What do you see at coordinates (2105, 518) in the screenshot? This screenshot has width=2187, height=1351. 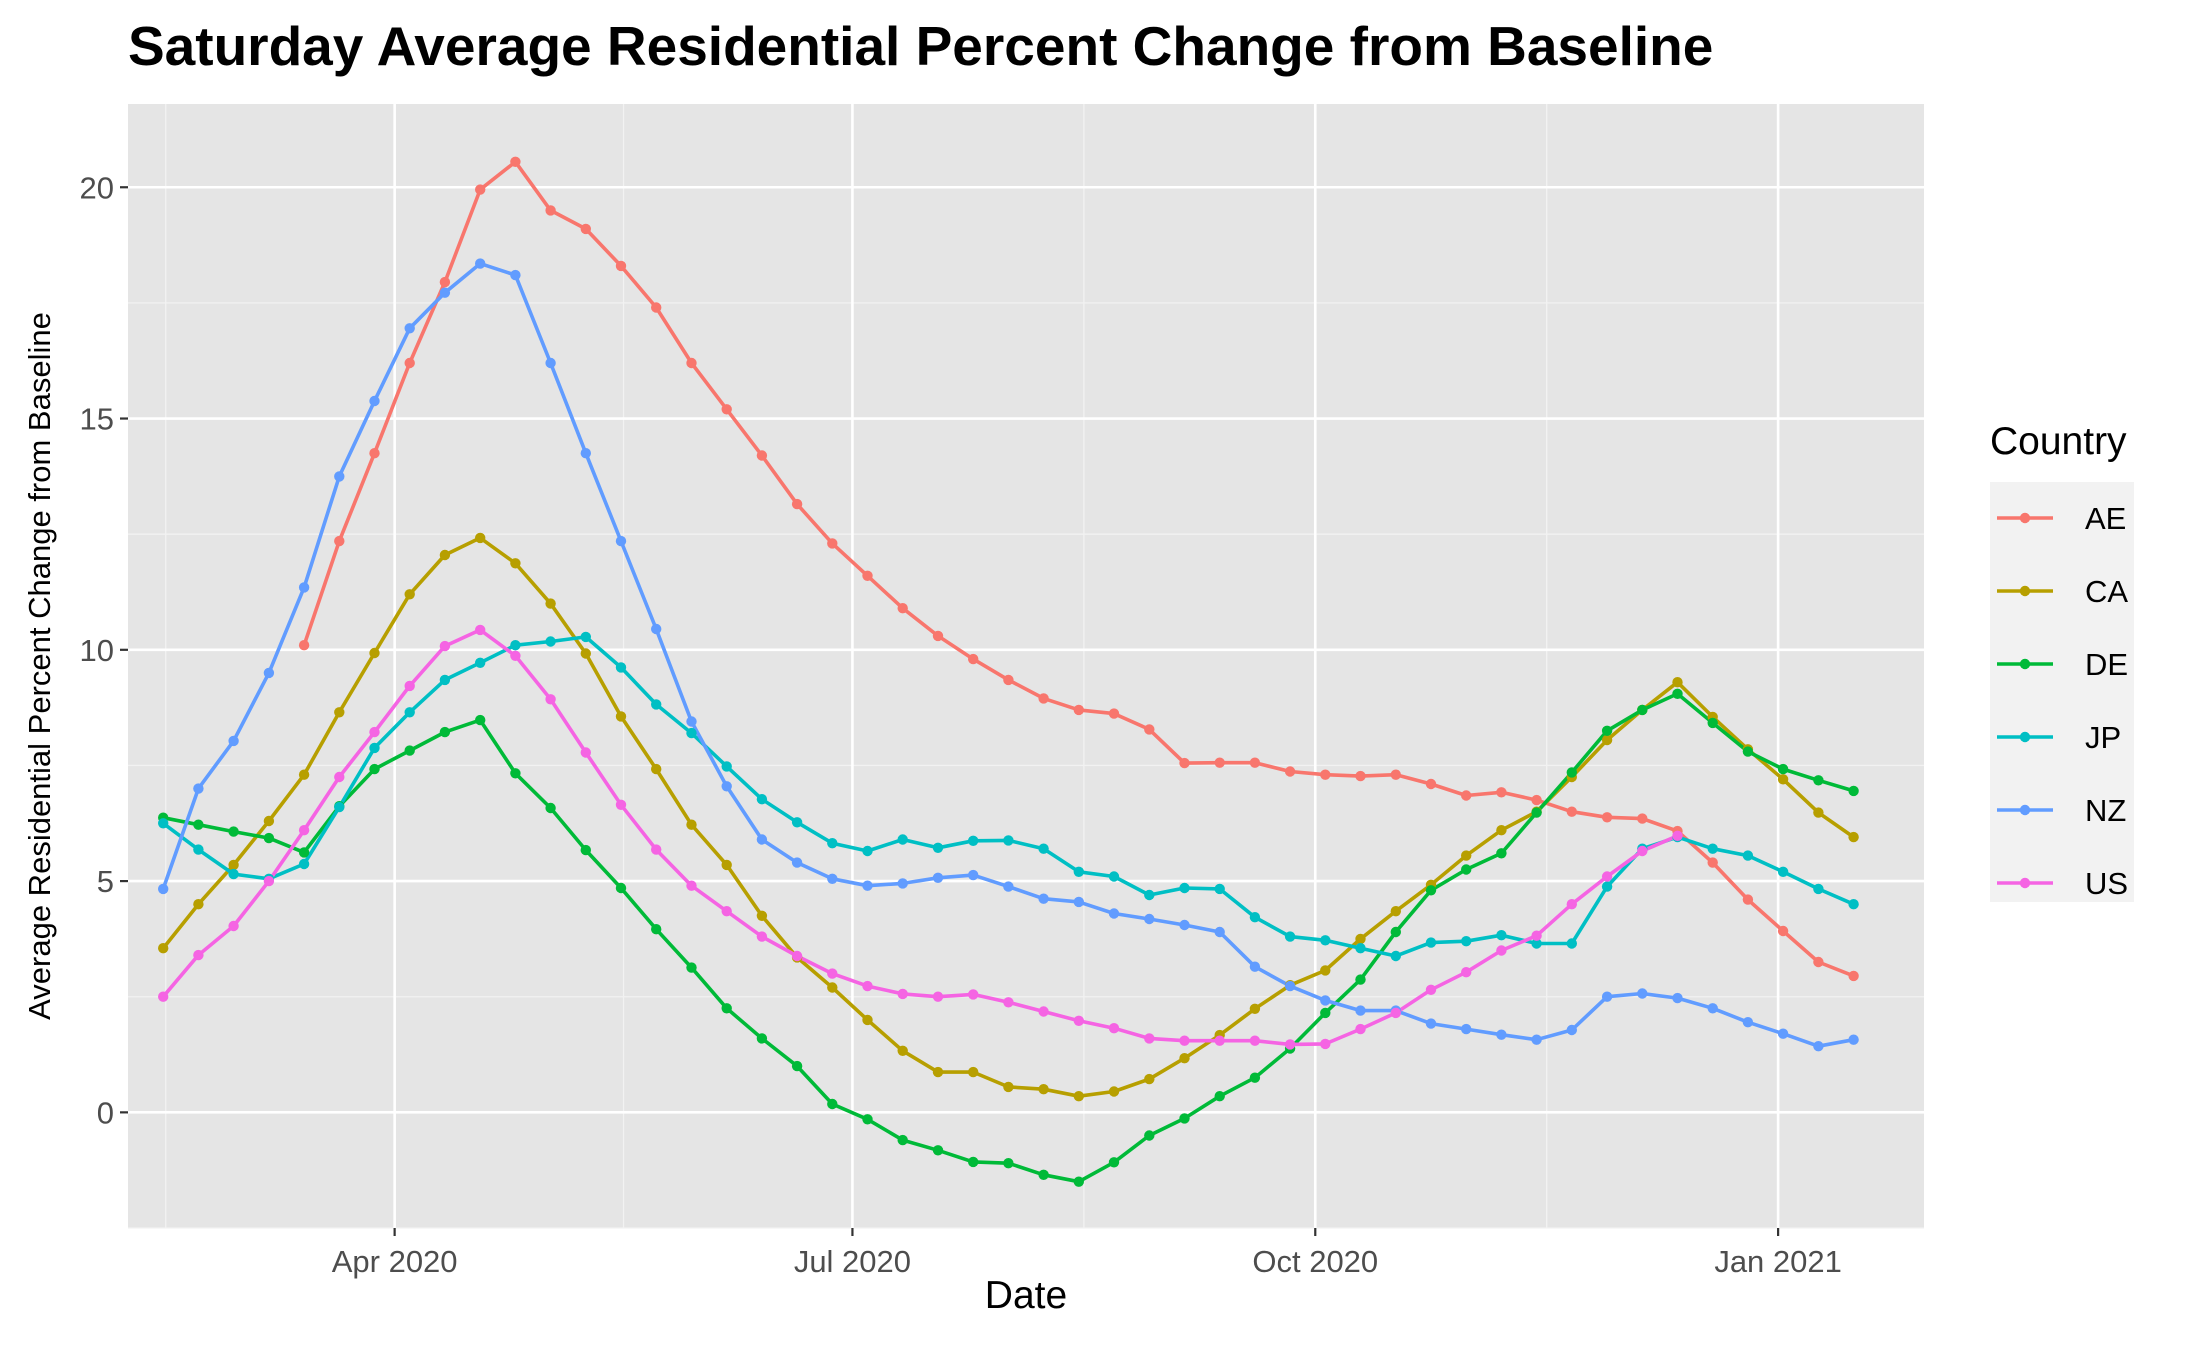 I see `legend-label-ae: AE` at bounding box center [2105, 518].